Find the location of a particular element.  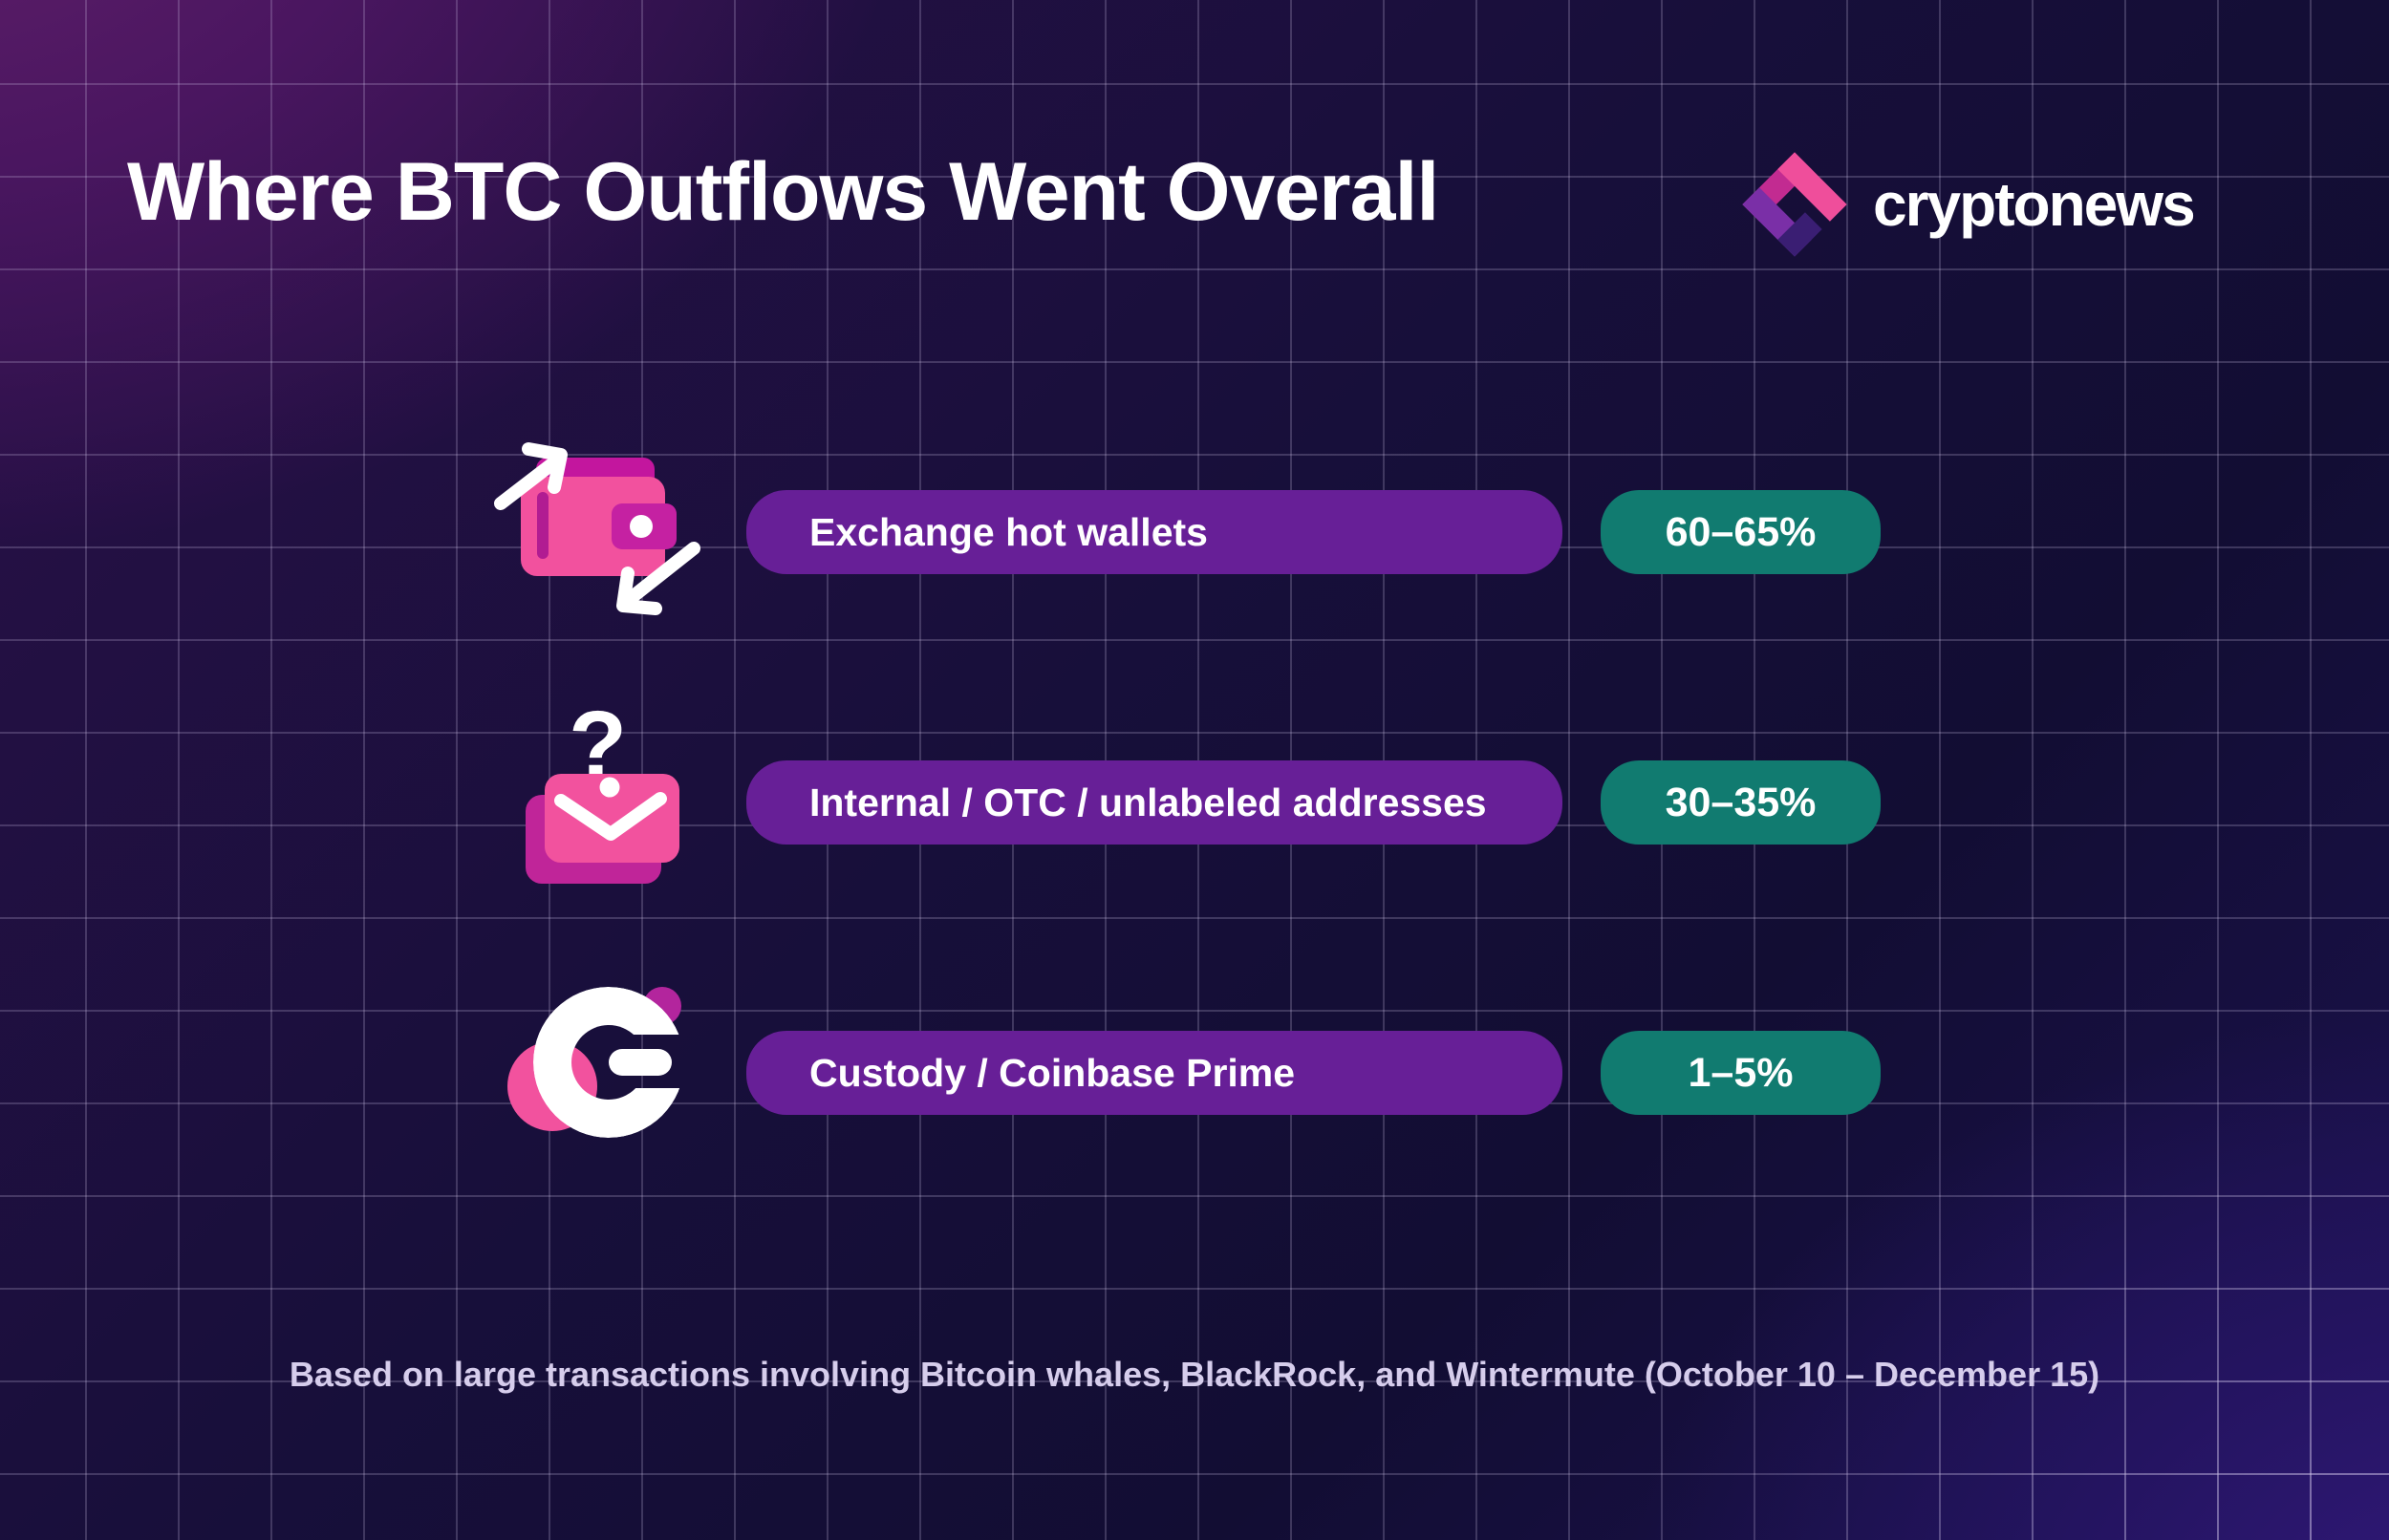

category-label: Custody / Coinbase Prime is located at coordinates (1052, 1072).